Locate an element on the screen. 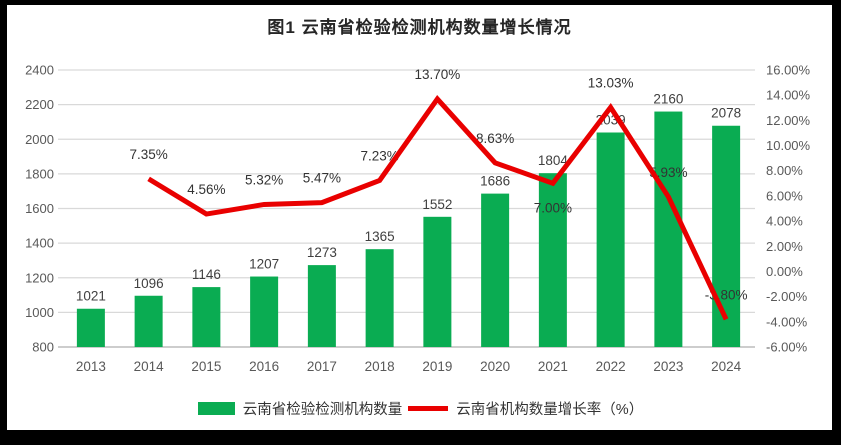 The height and width of the screenshot is (445, 841). svg-text: 0.00% is located at coordinates (784, 271).